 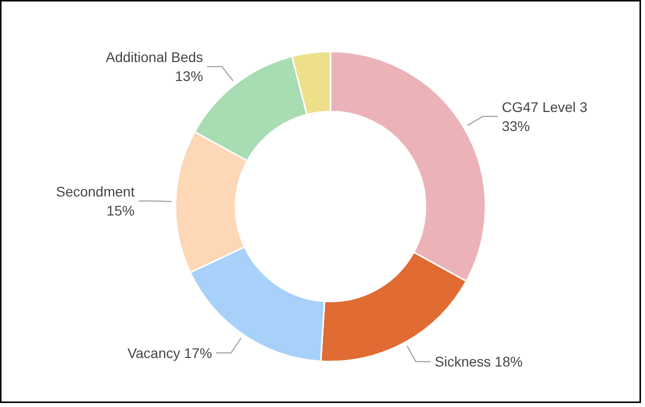 I want to click on slice-label: CG47 Level 3, so click(x=545, y=106).